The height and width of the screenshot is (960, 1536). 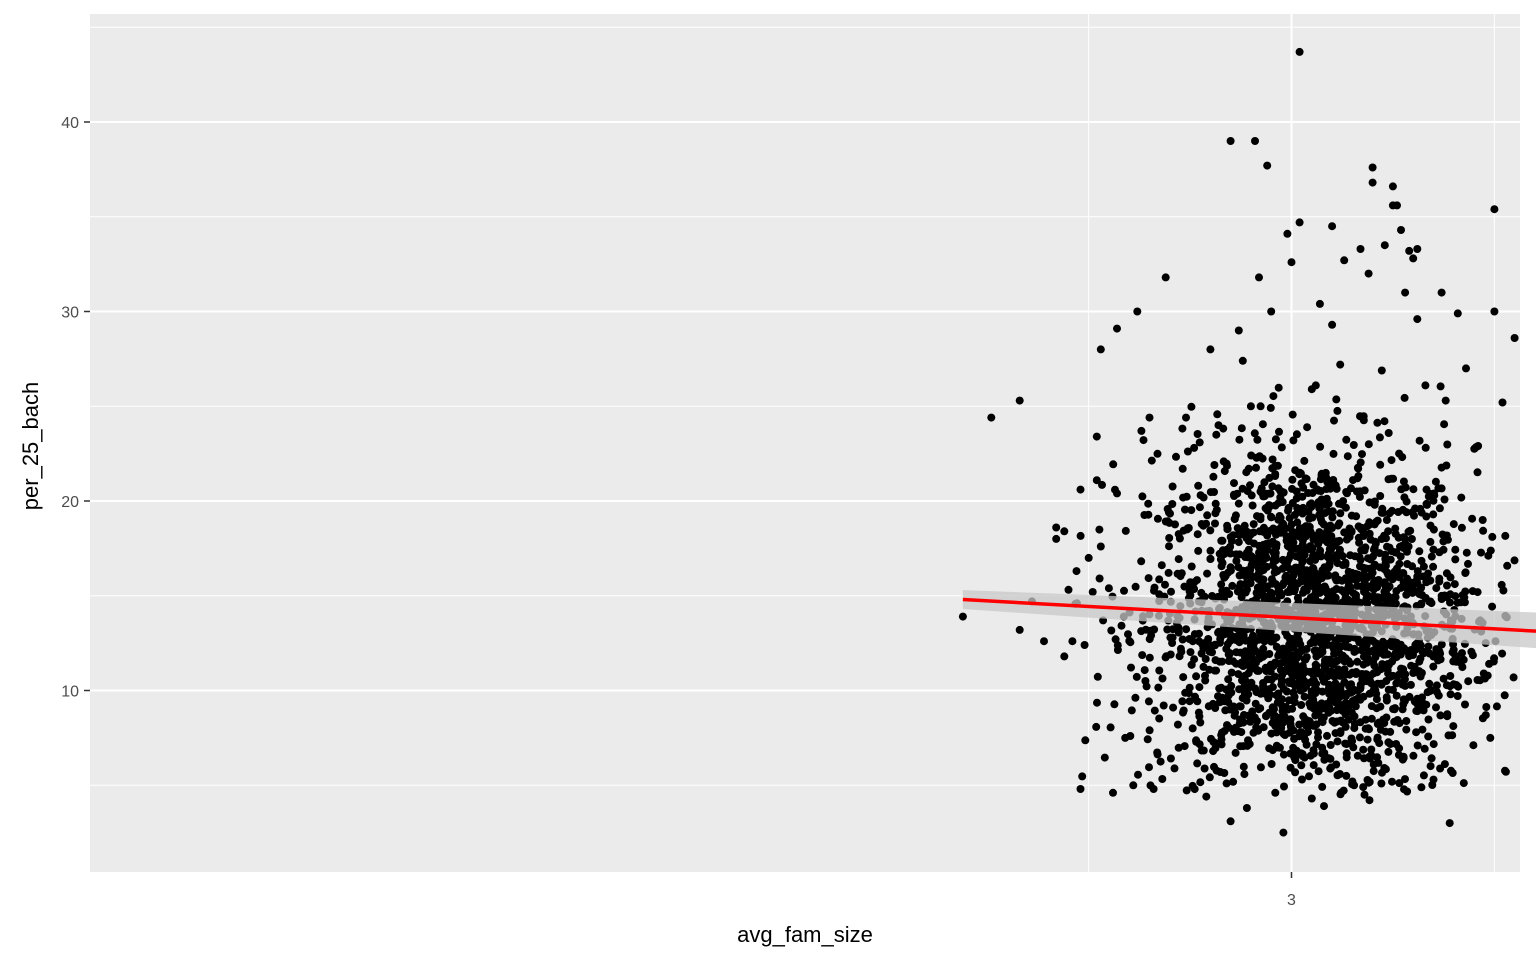 What do you see at coordinates (70, 502) in the screenshot?
I see `y-tick-label: 20` at bounding box center [70, 502].